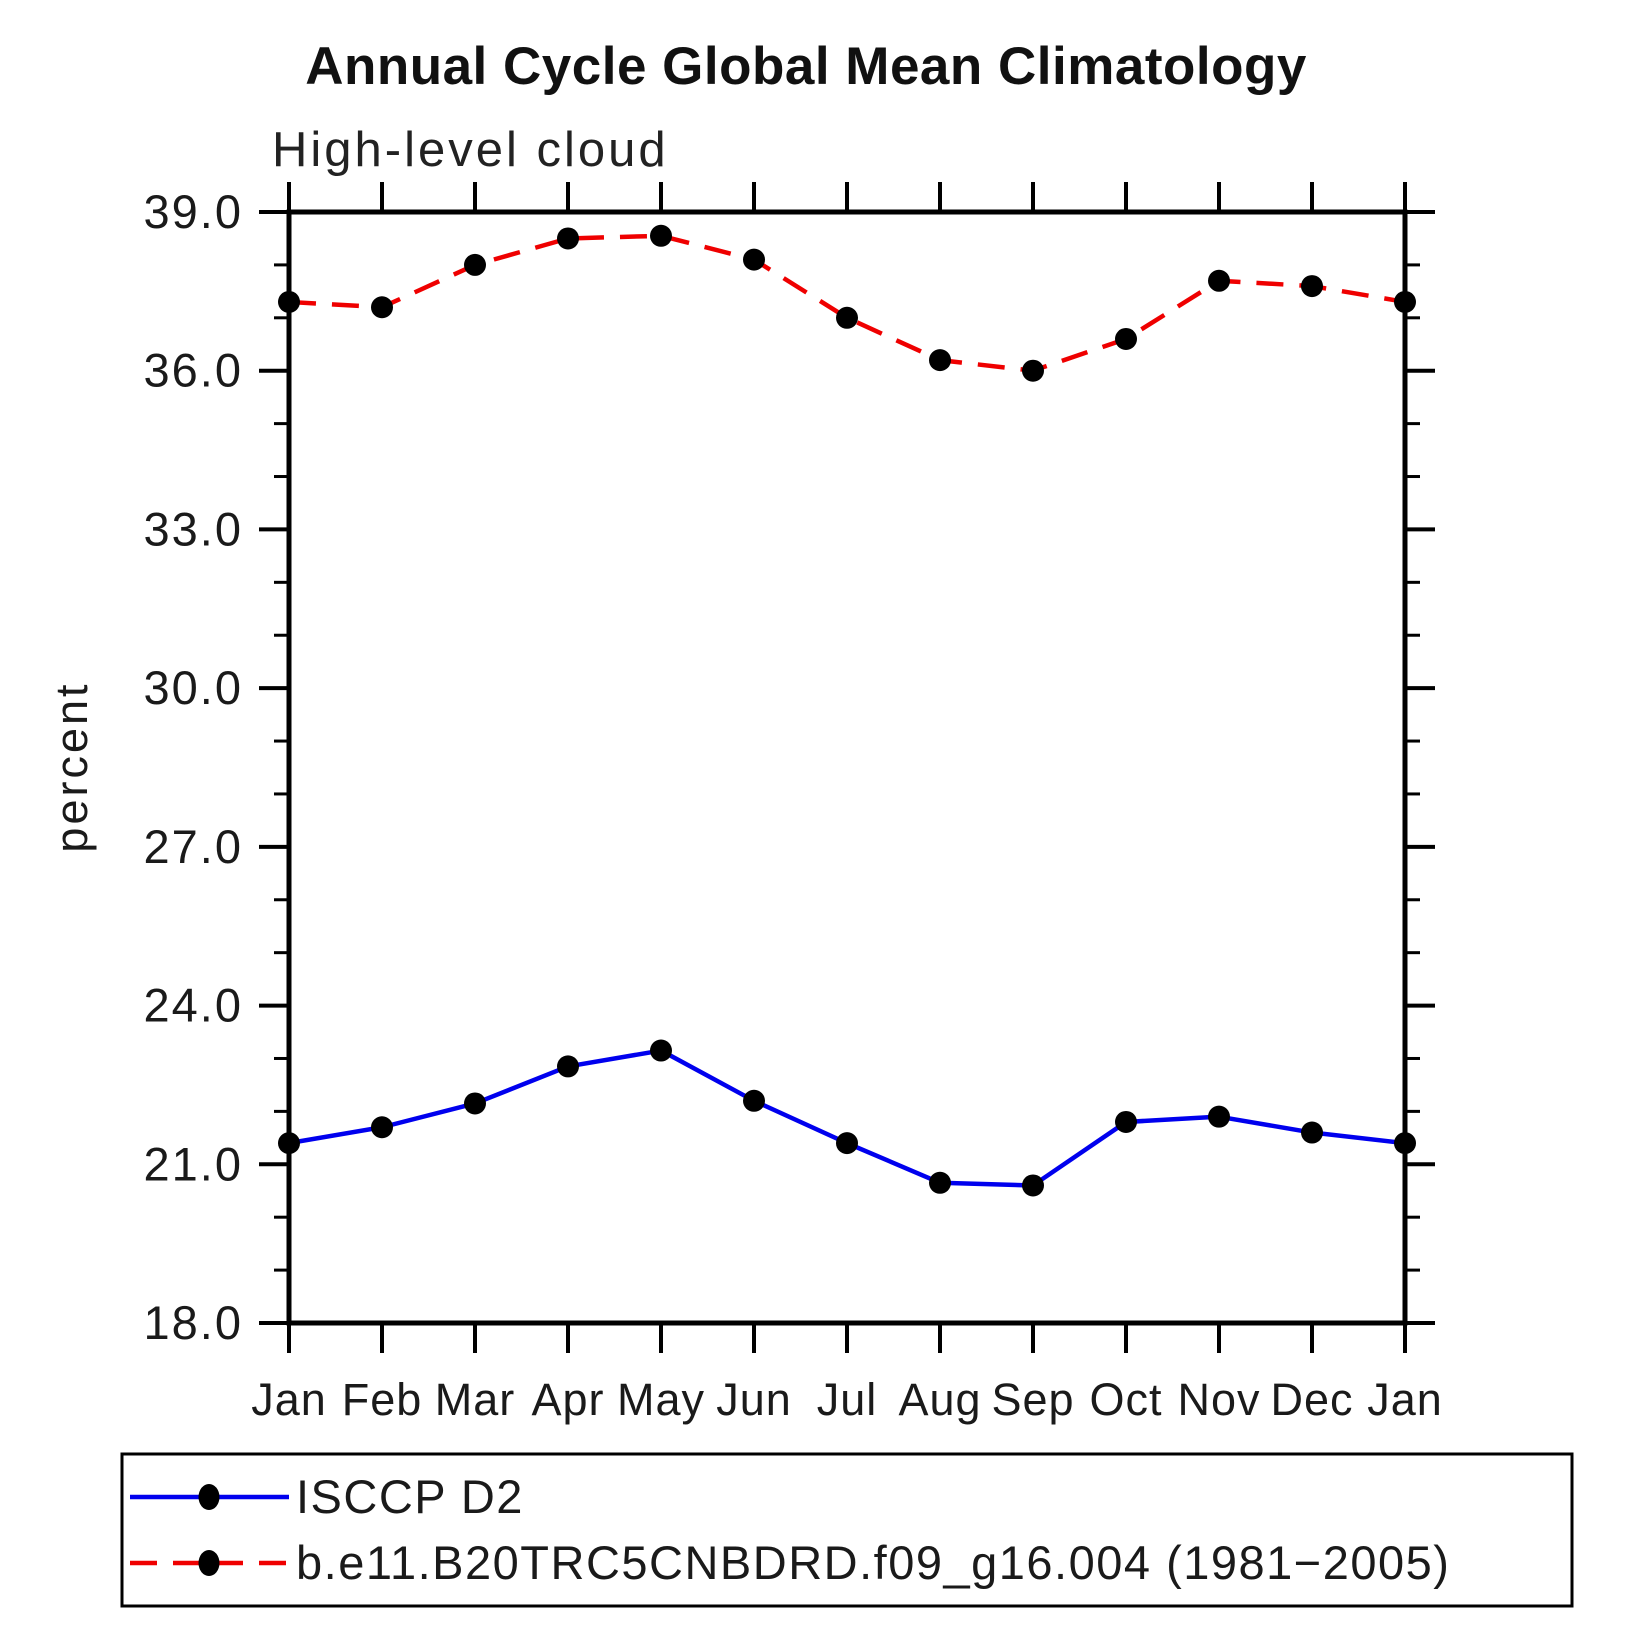 This screenshot has height=1641, width=1641. Describe the element at coordinates (71, 766) in the screenshot. I see `y-axis-label: percent` at that location.